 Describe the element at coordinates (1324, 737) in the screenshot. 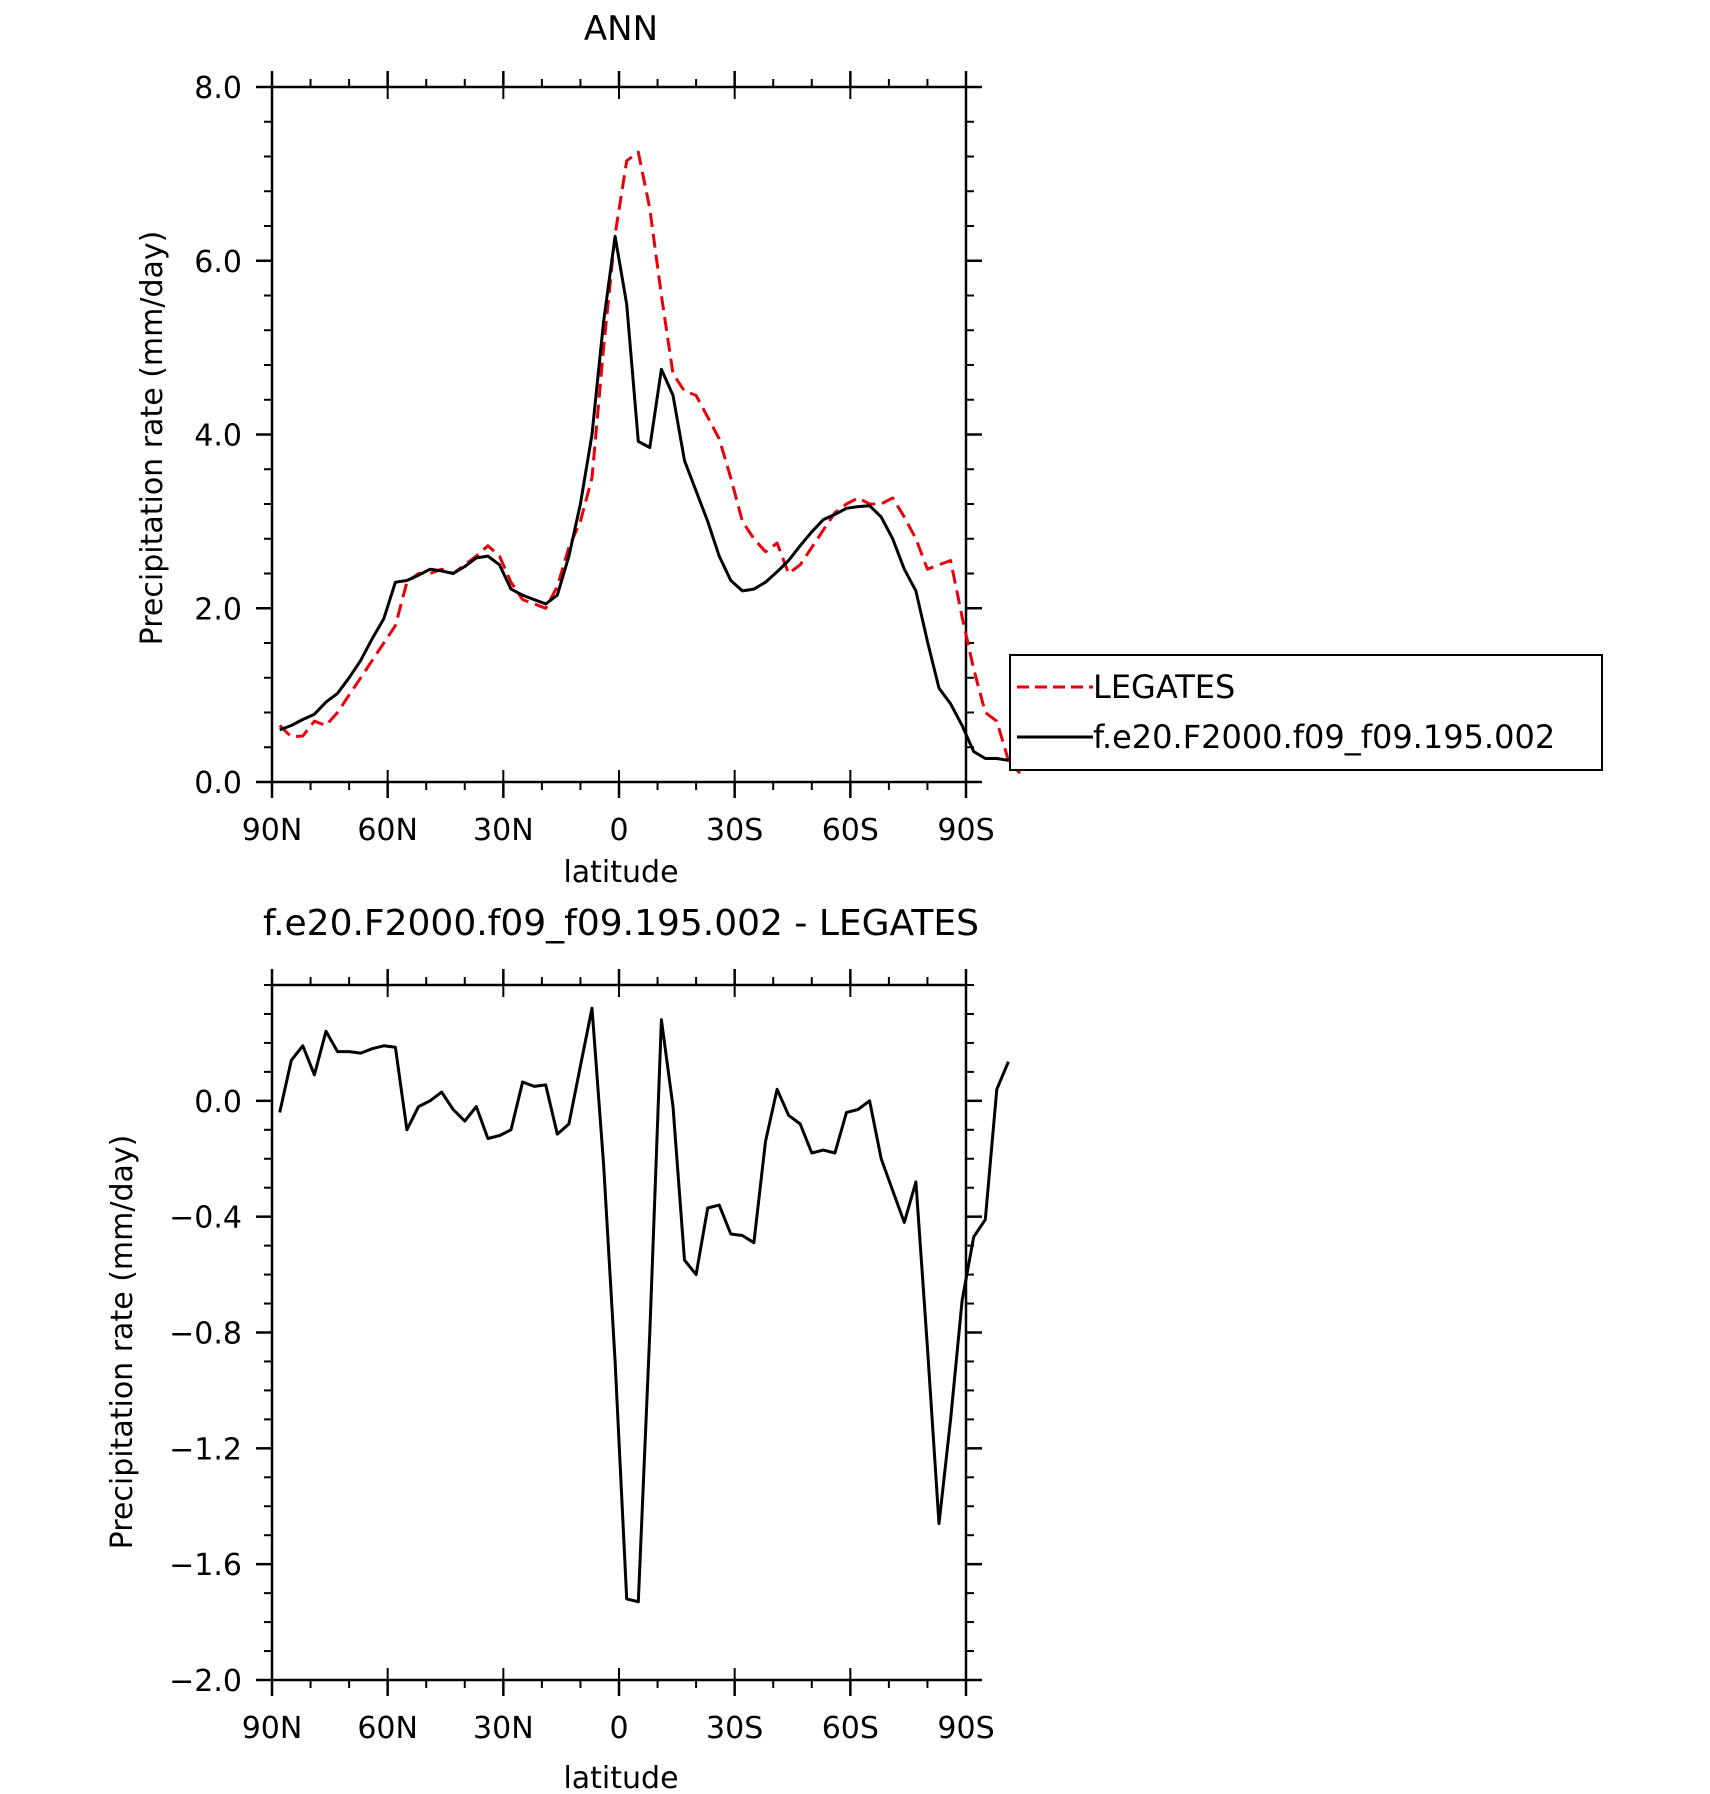

I see `legend-label-model: f.e20.F2000.f09_f09.195.002` at that location.